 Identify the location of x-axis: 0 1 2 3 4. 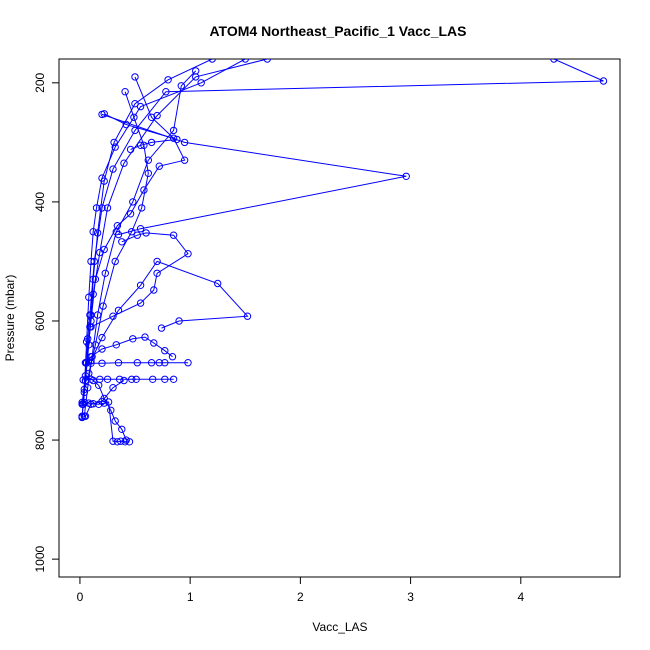
(300, 590).